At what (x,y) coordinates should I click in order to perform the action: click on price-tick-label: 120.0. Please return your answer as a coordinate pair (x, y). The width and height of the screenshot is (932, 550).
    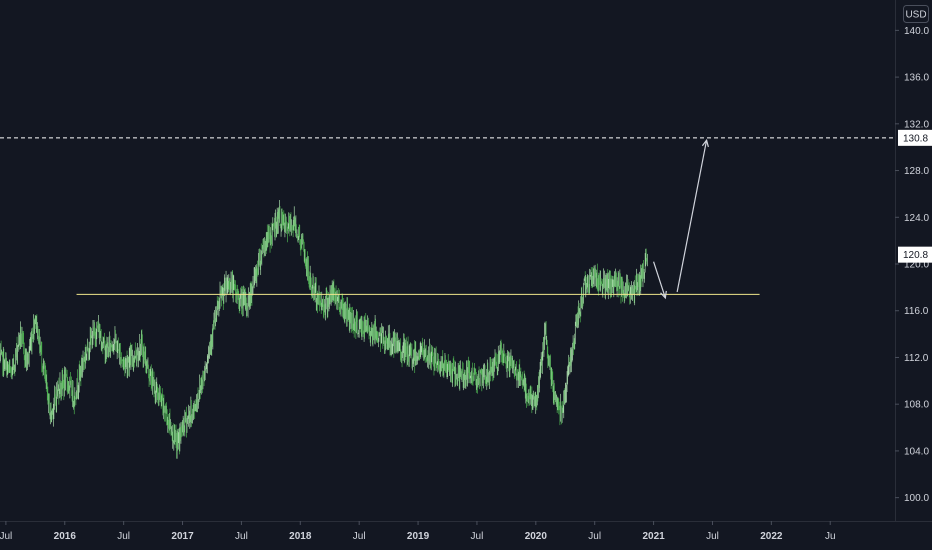
    Looking at the image, I should click on (916, 265).